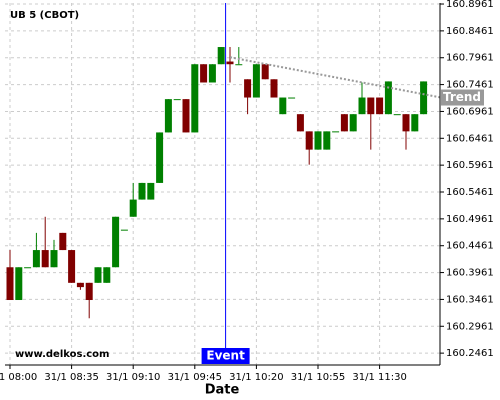  I want to click on y-tick-label: 160.6961, so click(470, 111).